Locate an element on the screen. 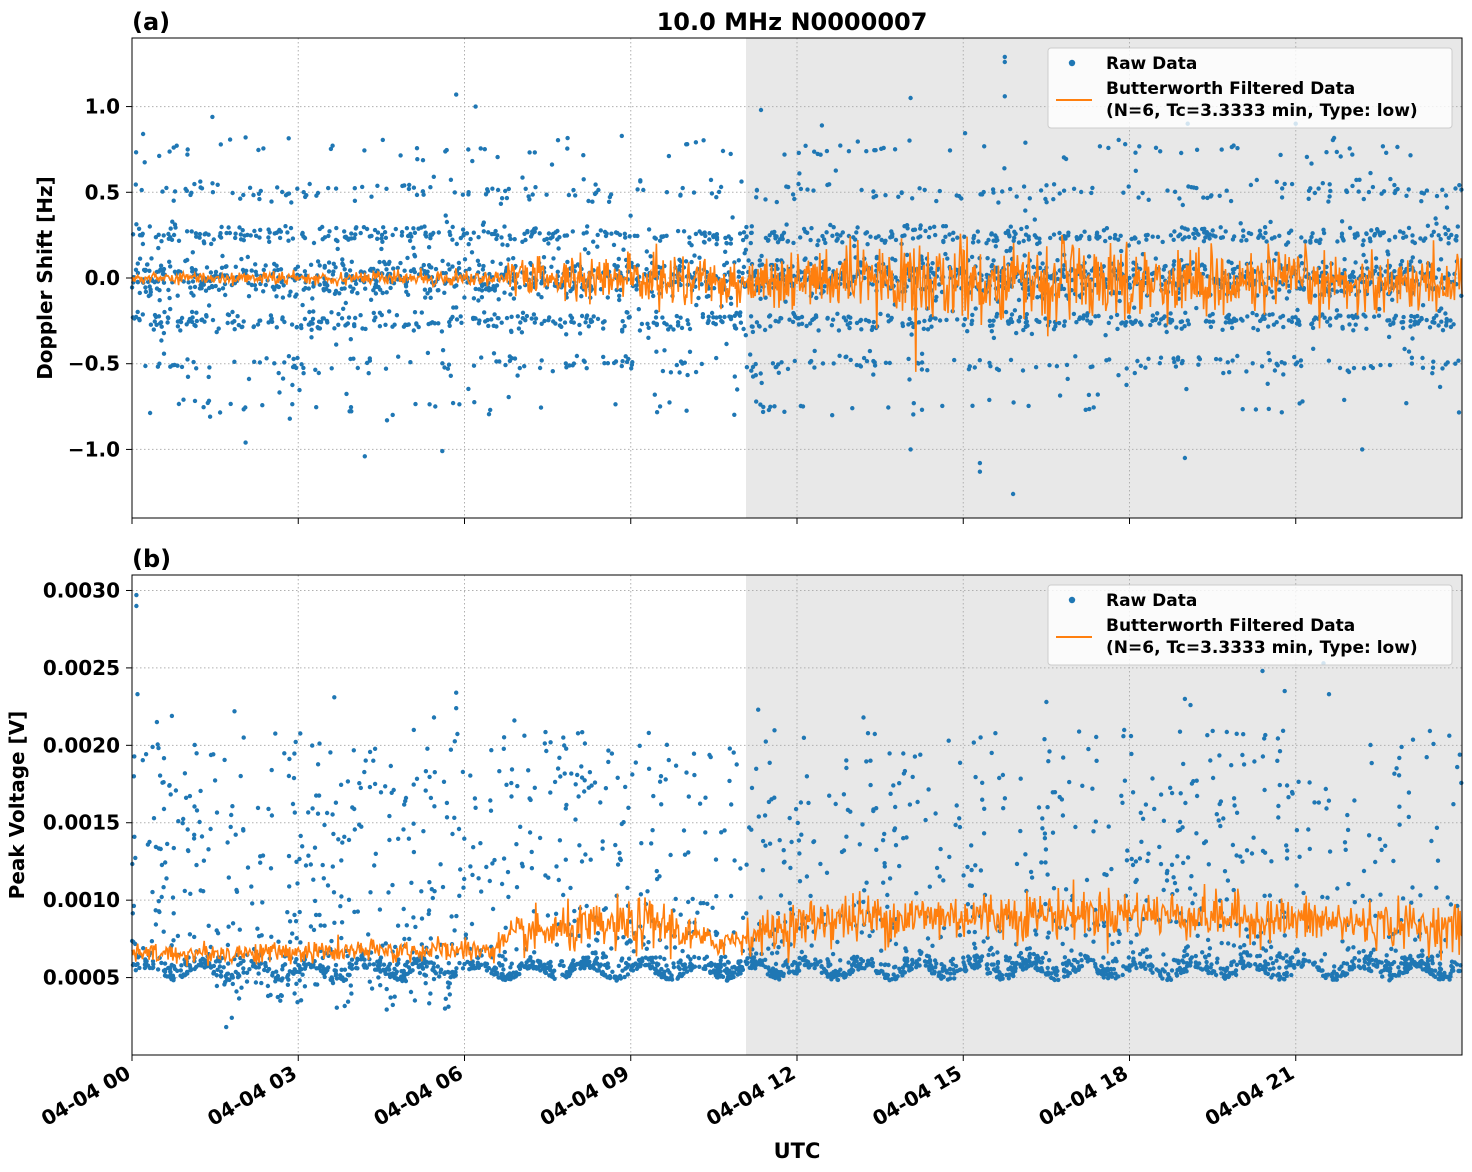  y-tick-label: 1.0 is located at coordinates (102, 107).